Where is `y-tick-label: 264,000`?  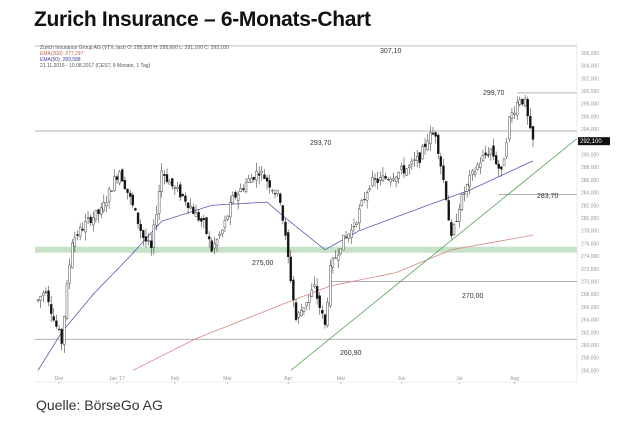 y-tick-label: 264,000 is located at coordinates (590, 321).